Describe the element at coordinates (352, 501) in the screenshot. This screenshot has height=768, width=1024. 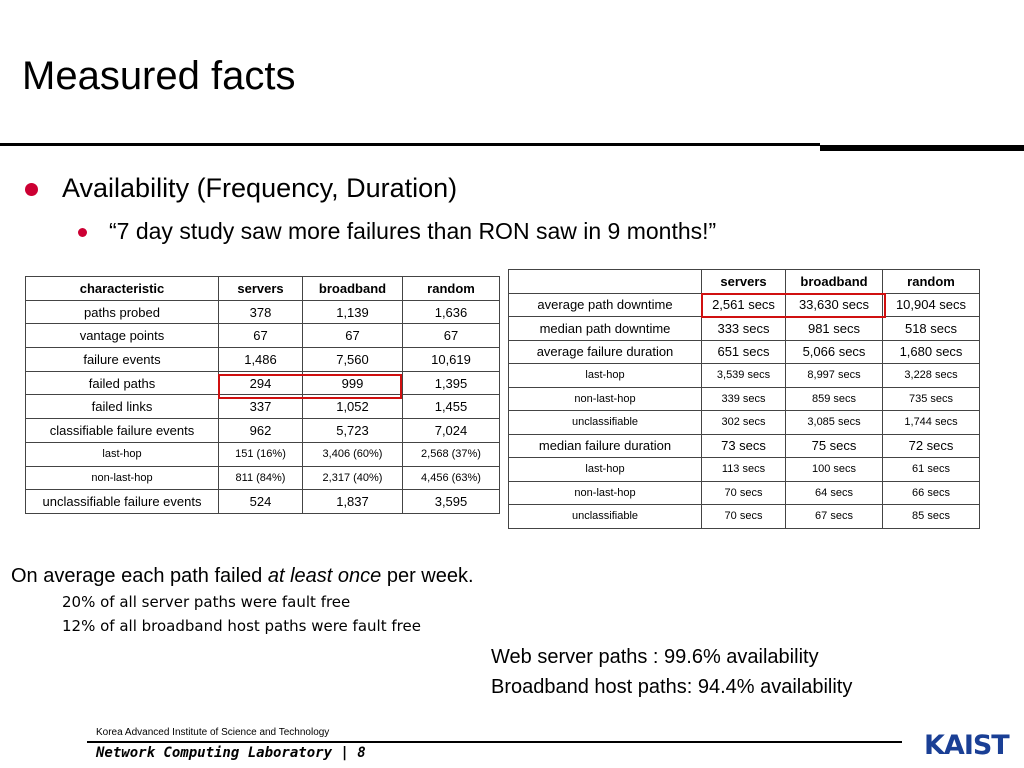
I see `table-cell: 1,837` at that location.